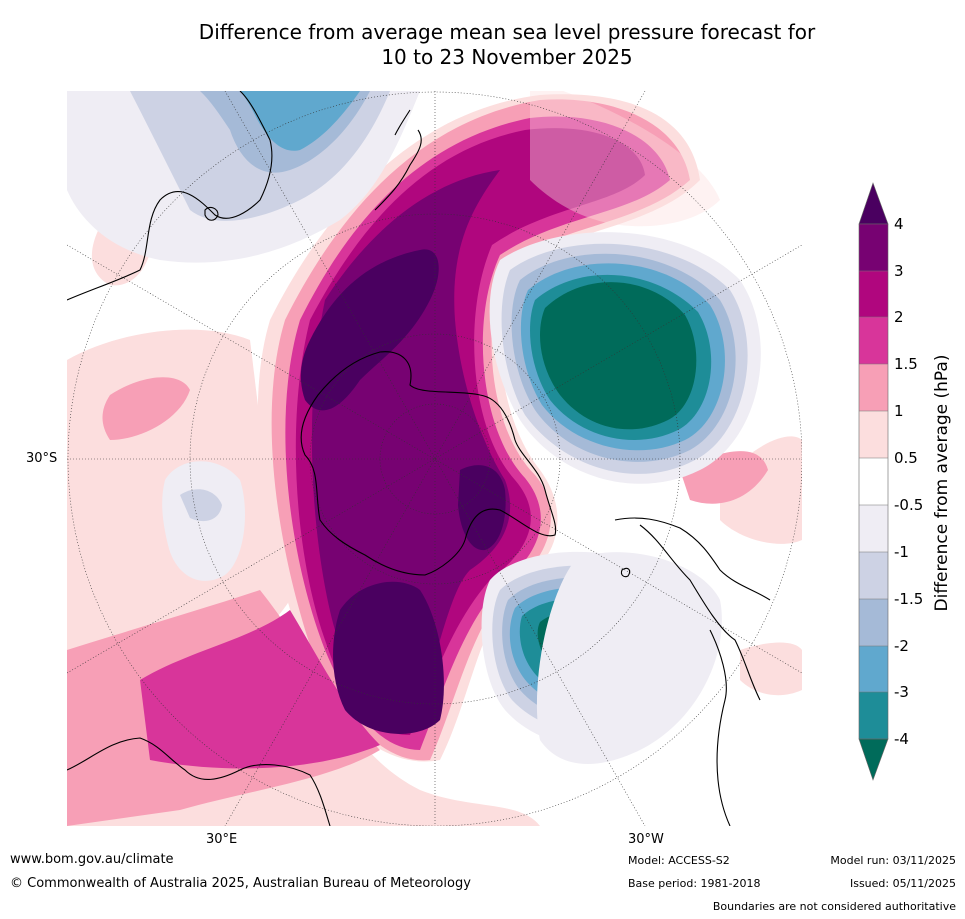  What do you see at coordinates (873, 203) in the screenshot?
I see `colorbar-extend-max` at bounding box center [873, 203].